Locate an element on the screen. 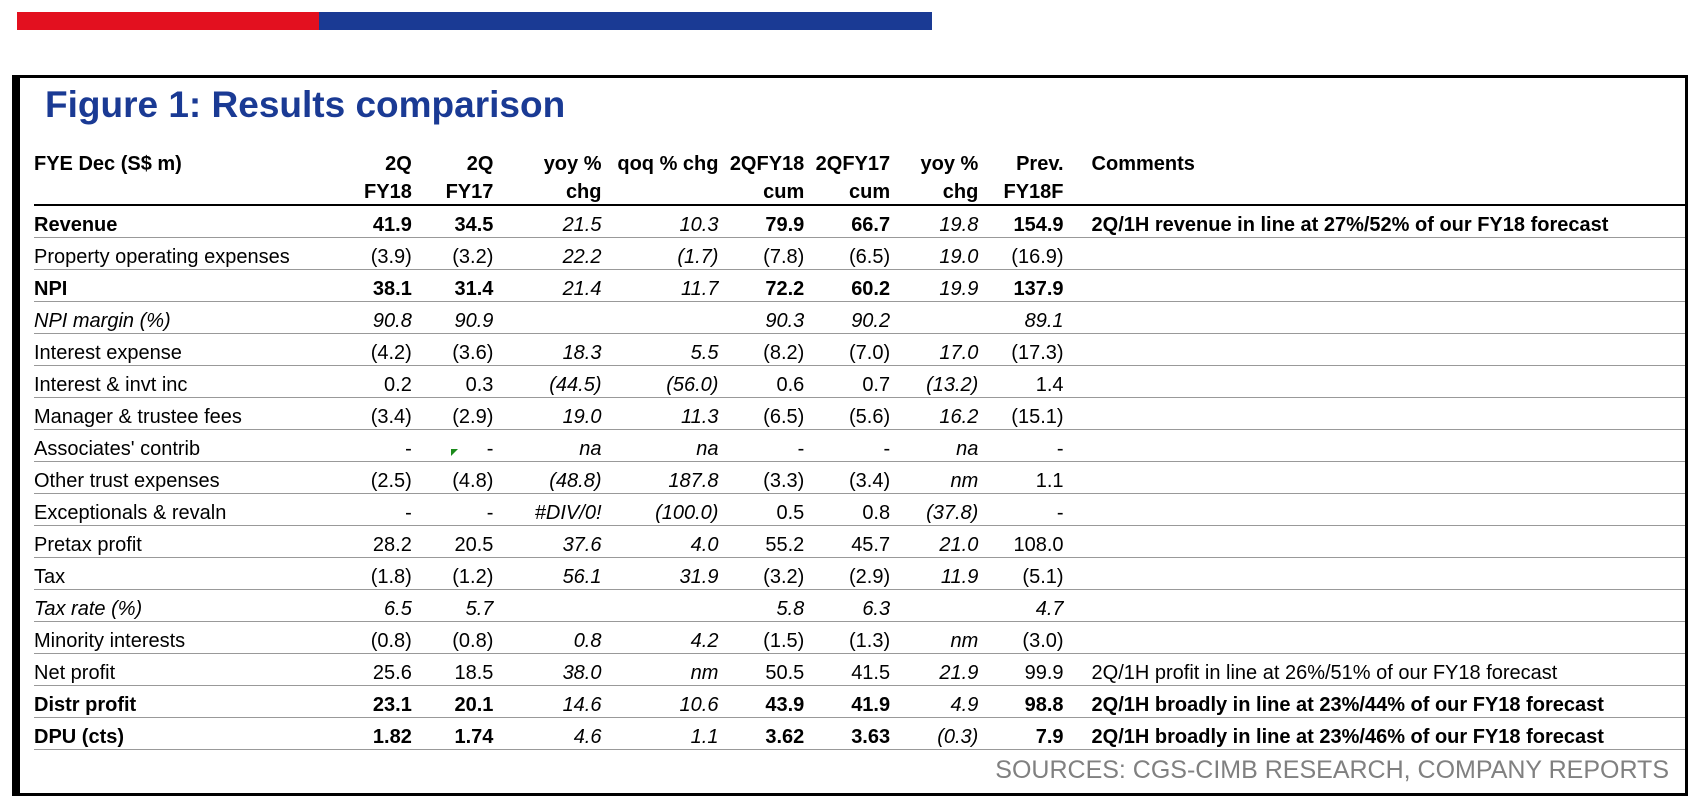 Image resolution: width=1704 pixels, height=810 pixels. value-cell: 41.5 is located at coordinates (847, 669).